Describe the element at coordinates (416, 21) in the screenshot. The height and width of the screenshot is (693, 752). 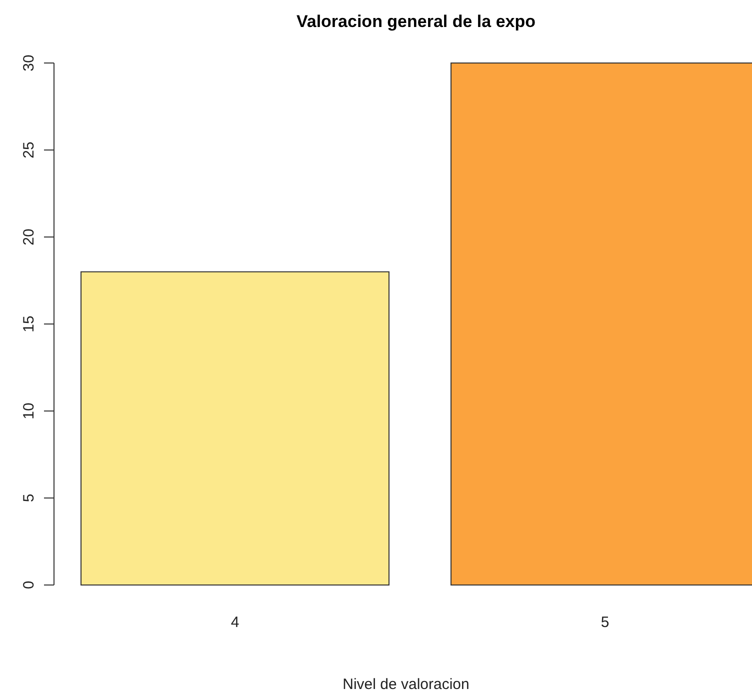
I see `chart-title: Valoracion general de la expo` at that location.